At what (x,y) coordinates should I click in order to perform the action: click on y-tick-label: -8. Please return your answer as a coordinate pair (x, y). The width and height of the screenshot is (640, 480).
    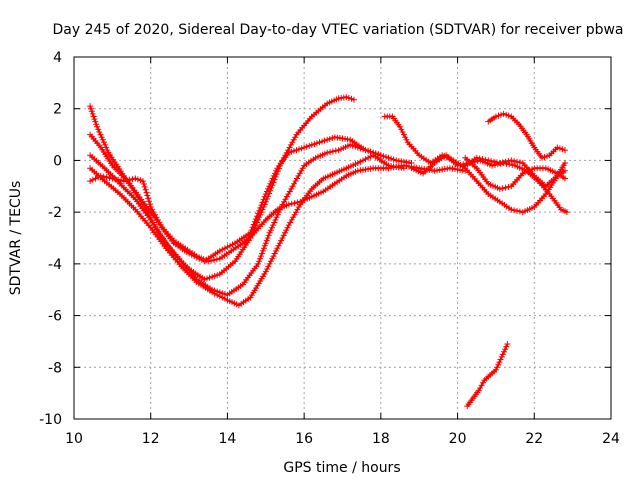
    Looking at the image, I should click on (55, 368).